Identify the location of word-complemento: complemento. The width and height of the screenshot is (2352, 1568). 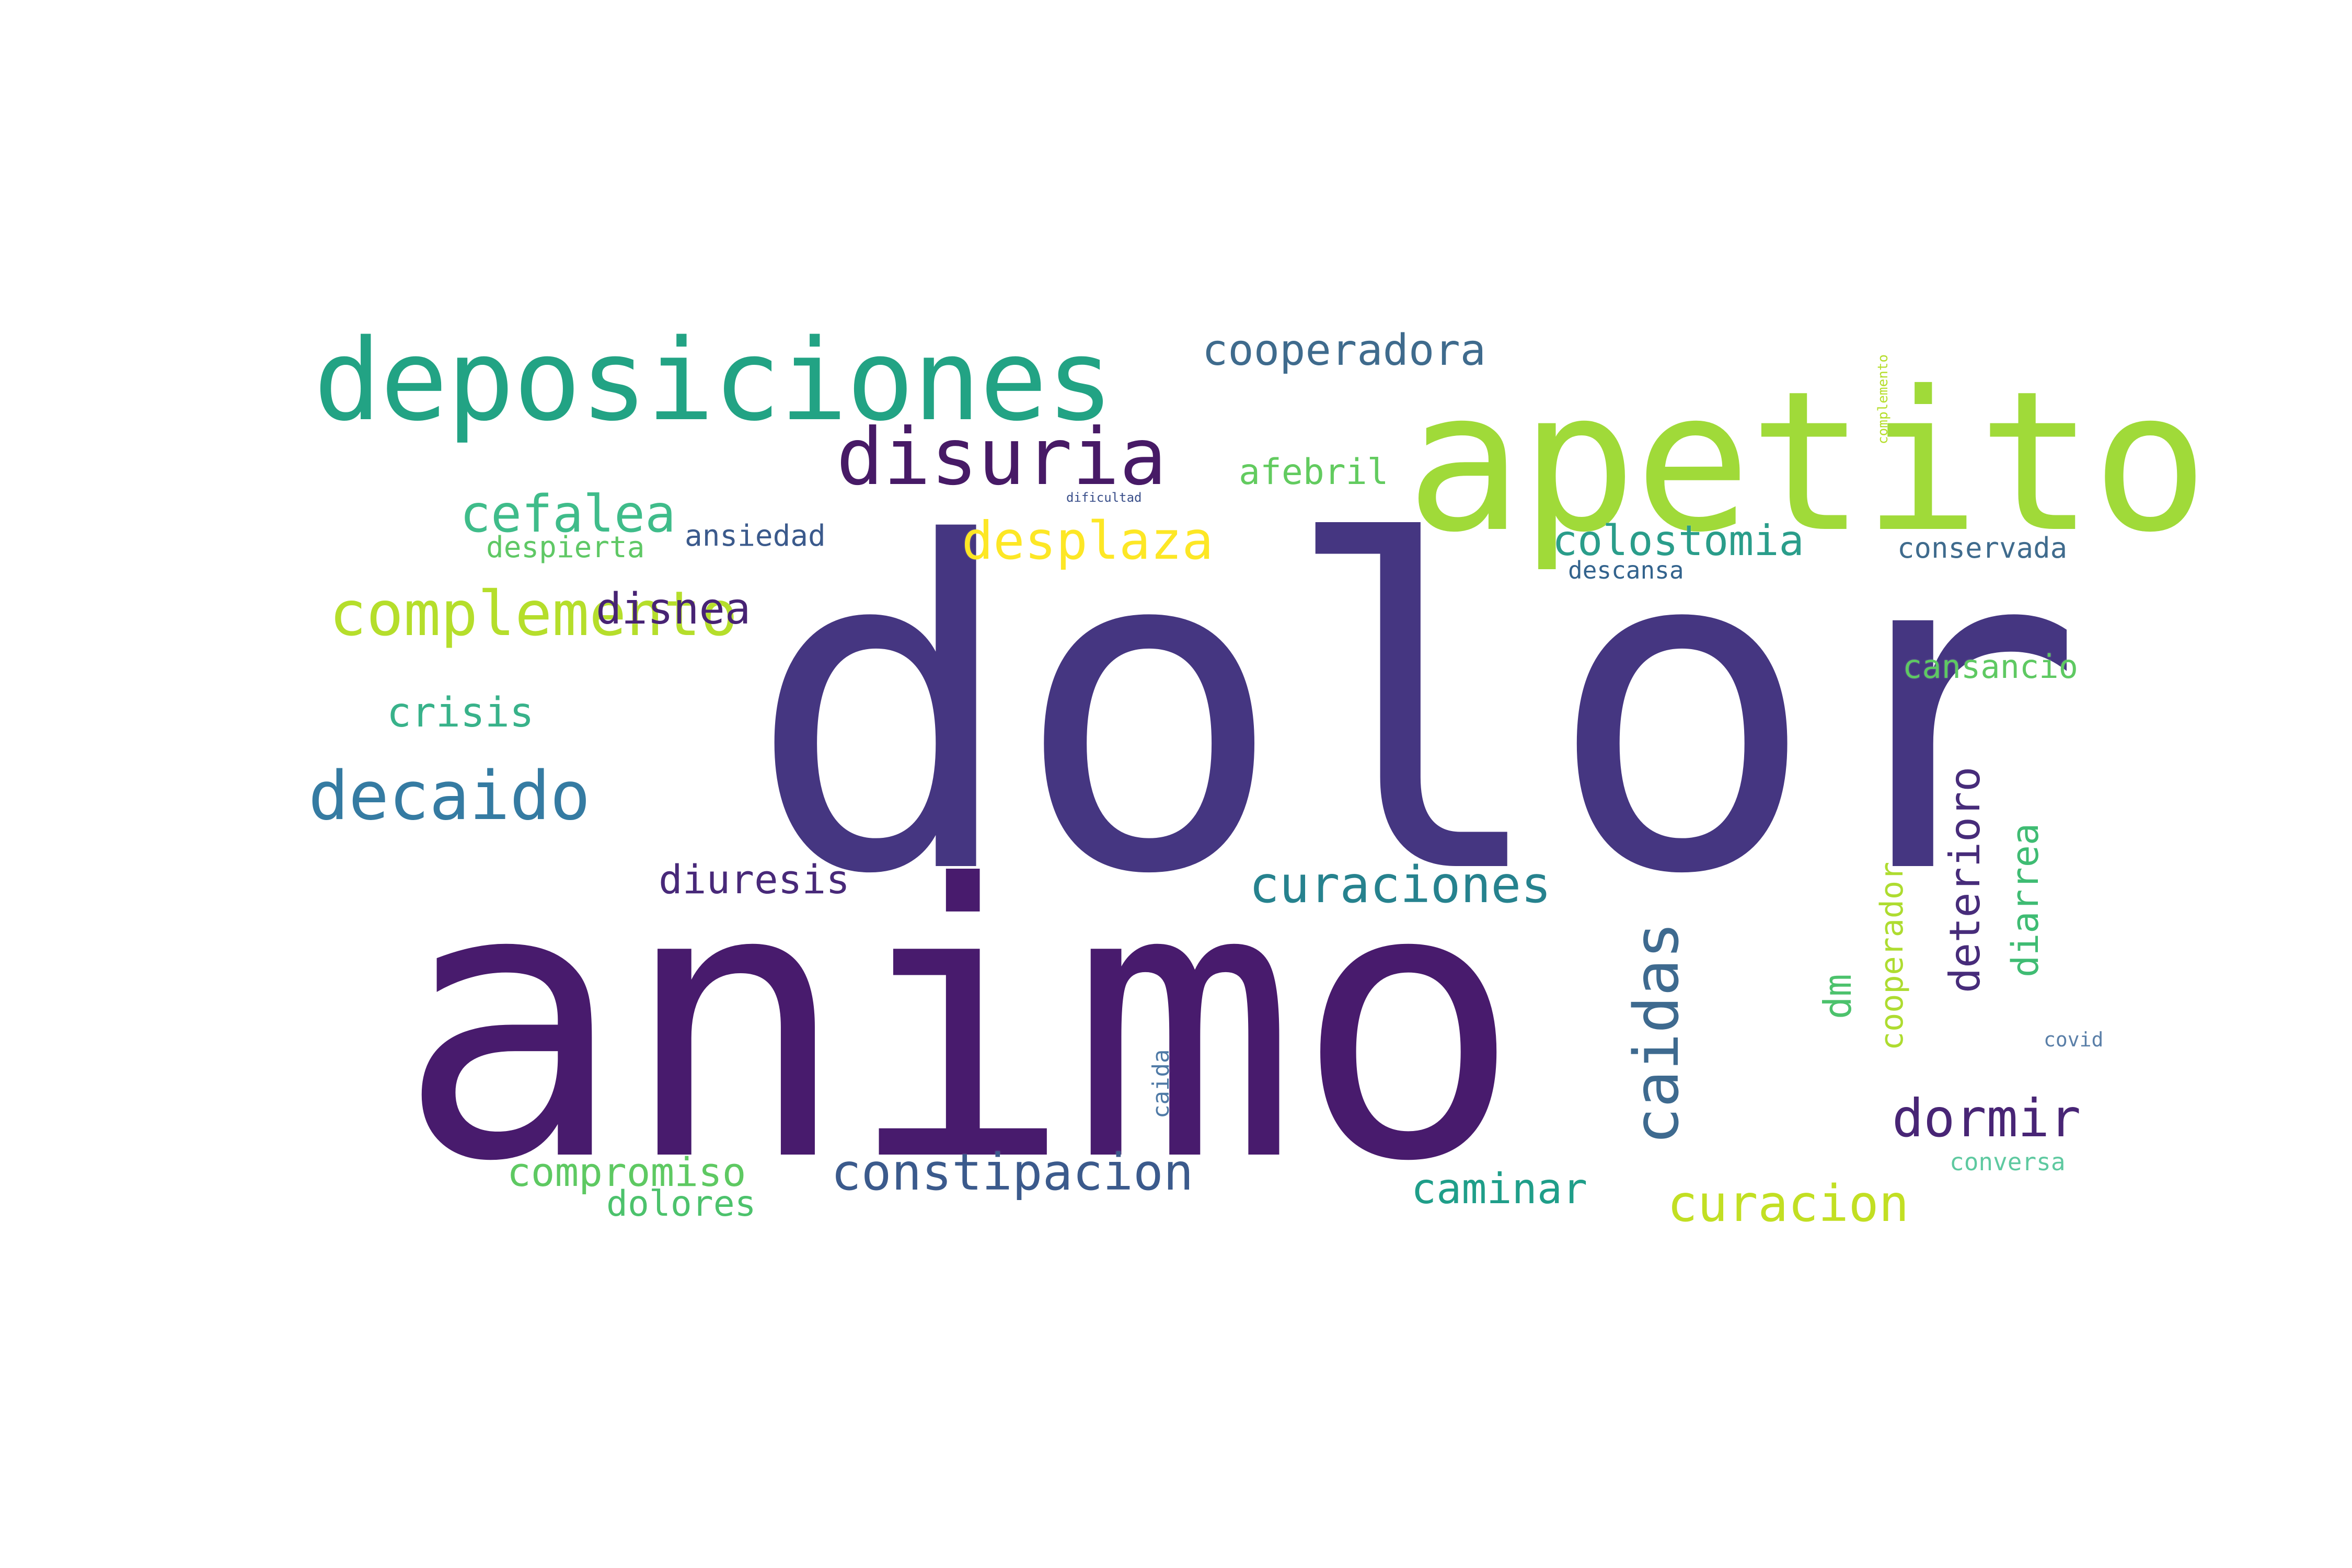
(1883, 399).